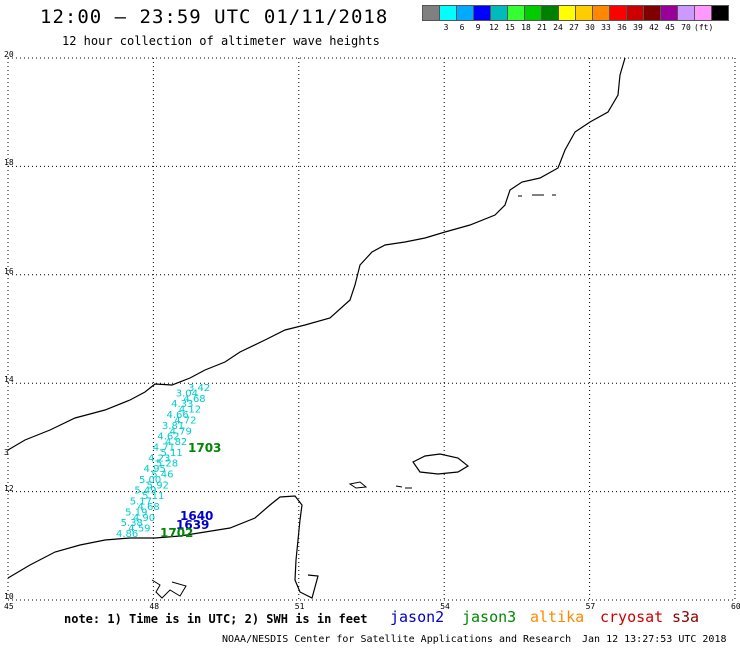  Describe the element at coordinates (632, 617) in the screenshot. I see `satellite-cryosat: cryosat` at that location.